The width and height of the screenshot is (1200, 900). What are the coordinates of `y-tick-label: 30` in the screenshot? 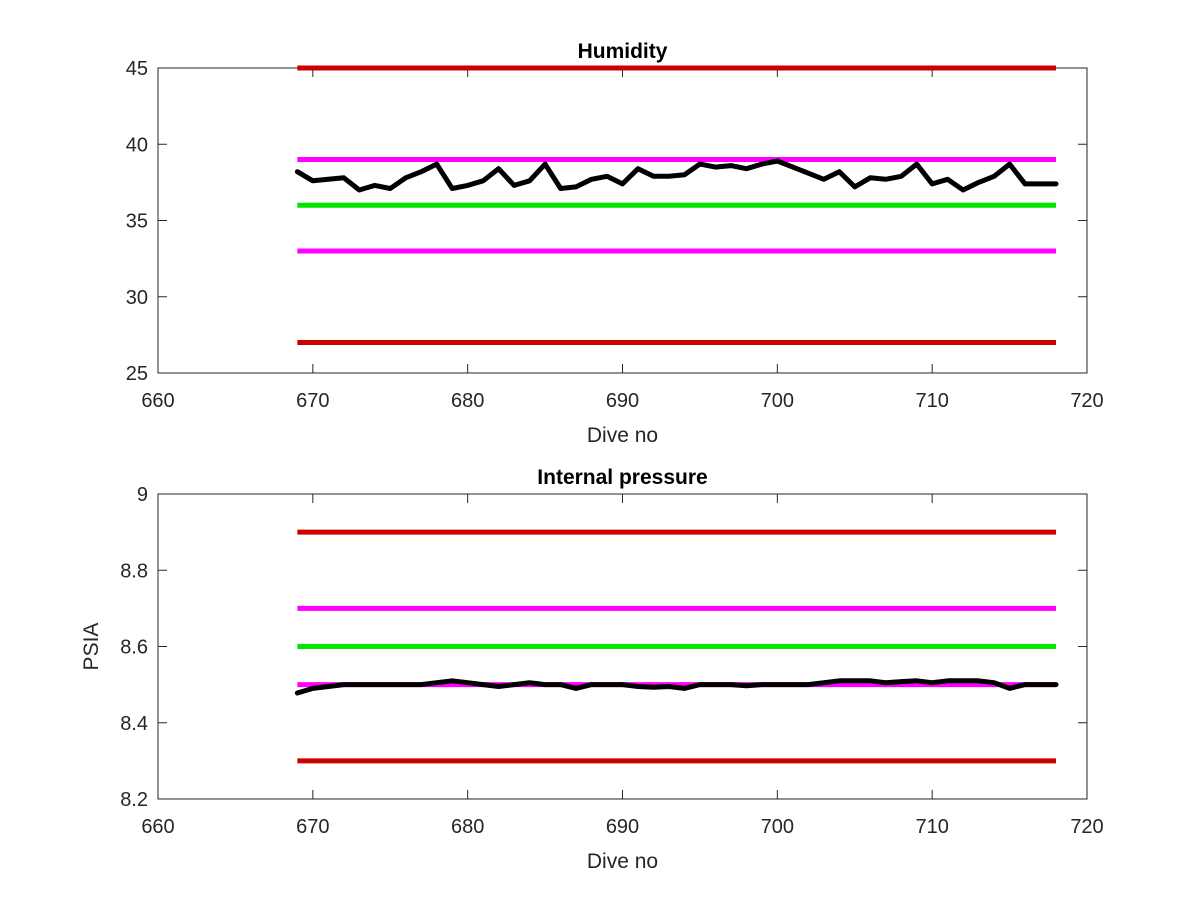 It's located at (137, 298).